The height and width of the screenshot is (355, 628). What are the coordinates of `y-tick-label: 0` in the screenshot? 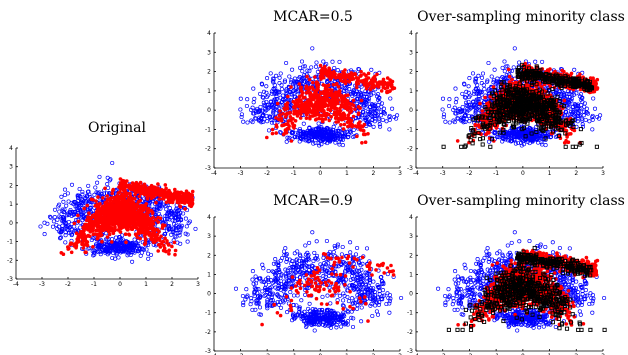 It's located at (11, 223).